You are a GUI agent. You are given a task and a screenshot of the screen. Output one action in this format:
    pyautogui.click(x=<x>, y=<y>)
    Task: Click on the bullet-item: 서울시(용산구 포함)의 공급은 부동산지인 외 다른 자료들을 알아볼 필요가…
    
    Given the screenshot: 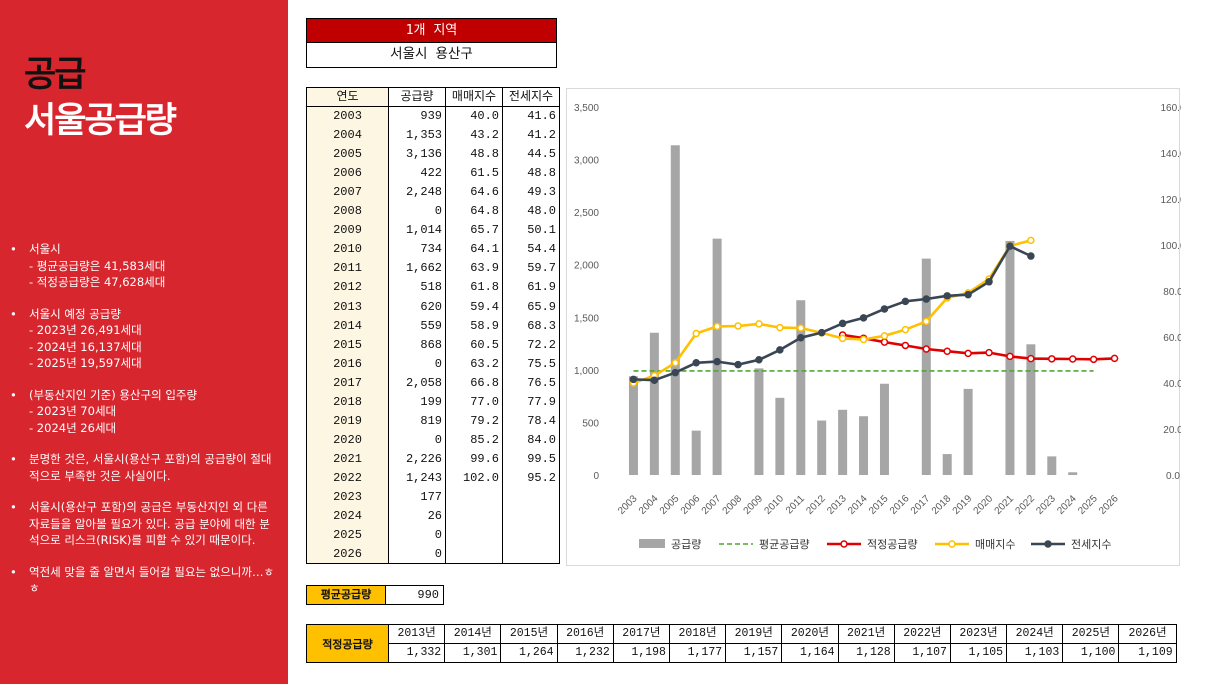 What is the action you would take?
    pyautogui.click(x=145, y=524)
    